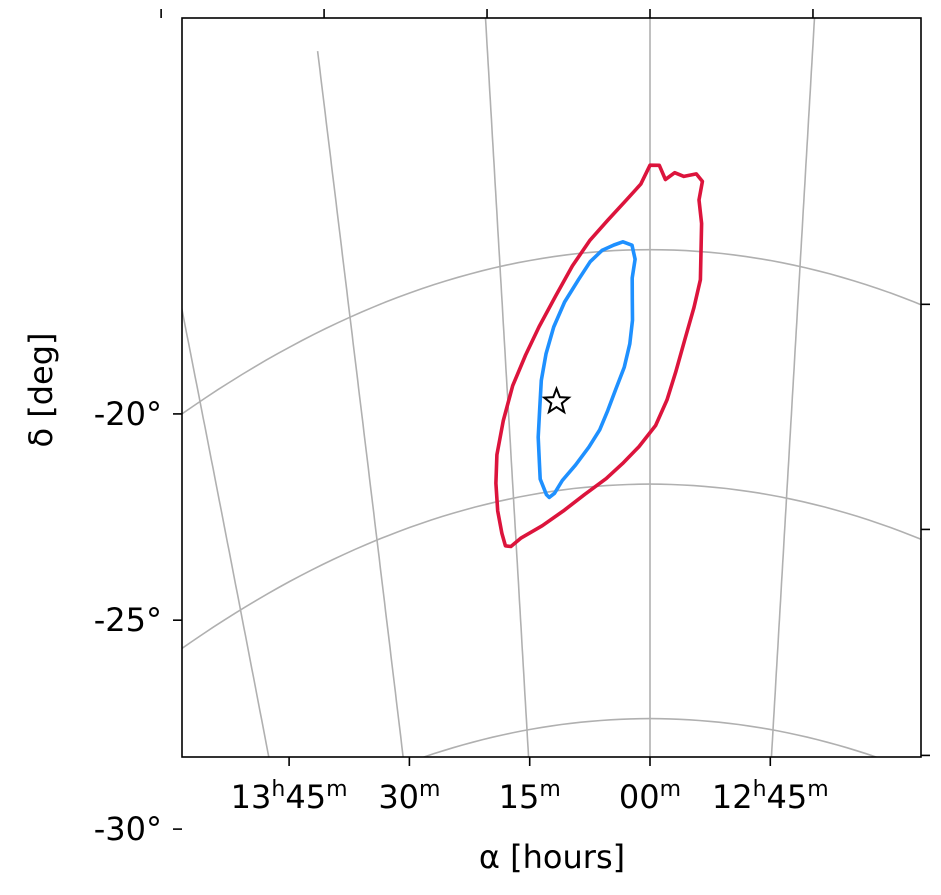 This screenshot has width=941, height=895. I want to click on y-tick-labels: -20° -25° -30°, so click(128, 621).